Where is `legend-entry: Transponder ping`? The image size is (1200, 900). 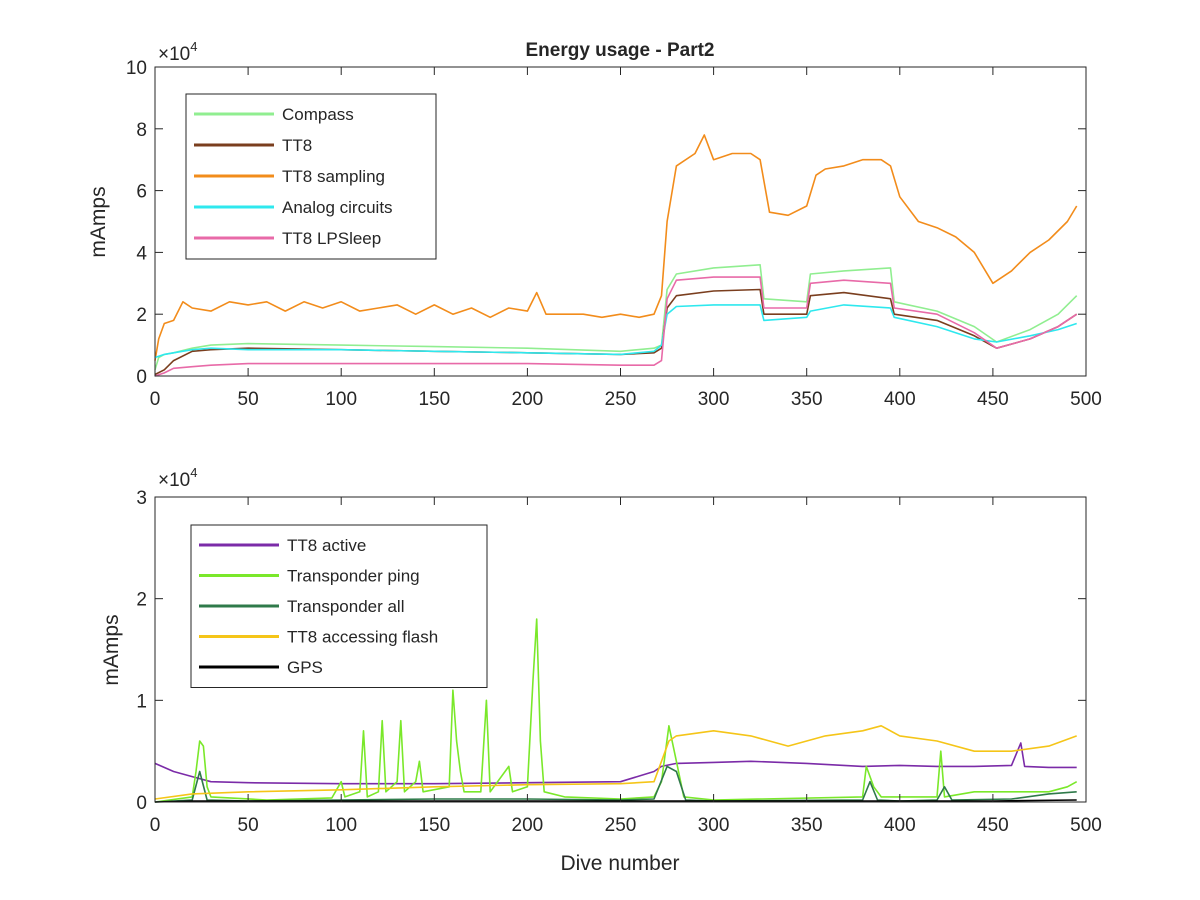 legend-entry: Transponder ping is located at coordinates (353, 576).